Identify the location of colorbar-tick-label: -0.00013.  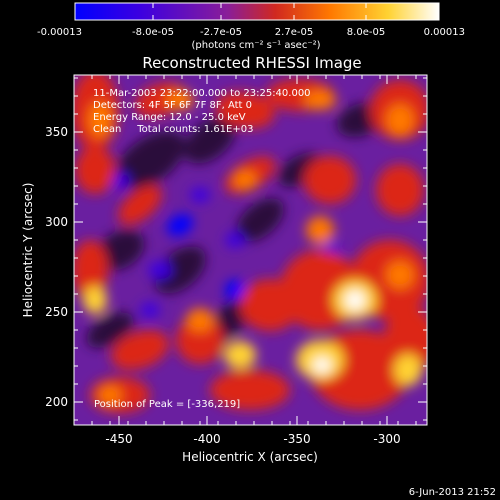
(59, 32).